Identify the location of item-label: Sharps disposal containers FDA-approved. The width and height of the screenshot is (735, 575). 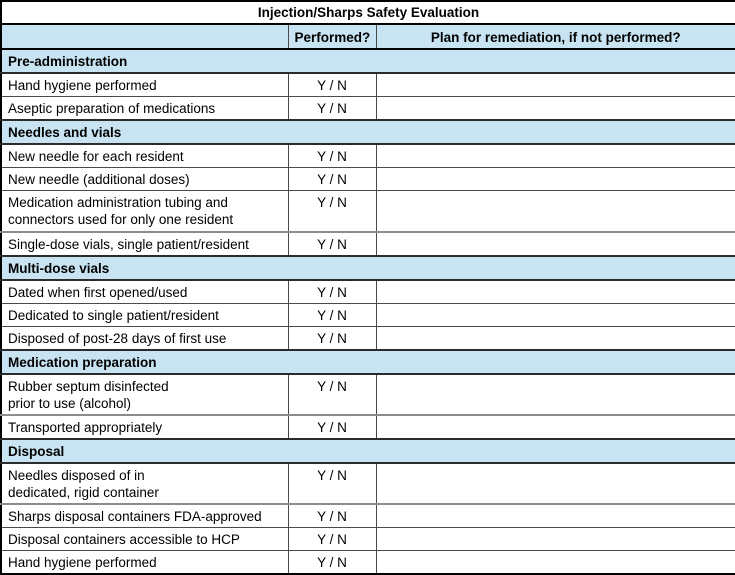
(144, 515).